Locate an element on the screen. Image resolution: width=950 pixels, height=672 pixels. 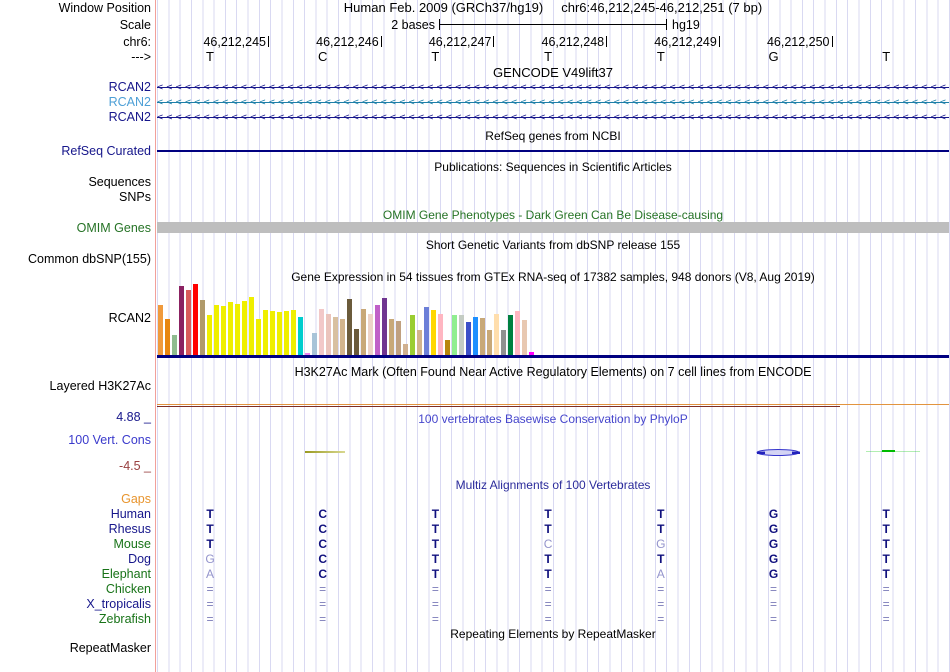
refseq-curated-item is located at coordinates (553, 151).